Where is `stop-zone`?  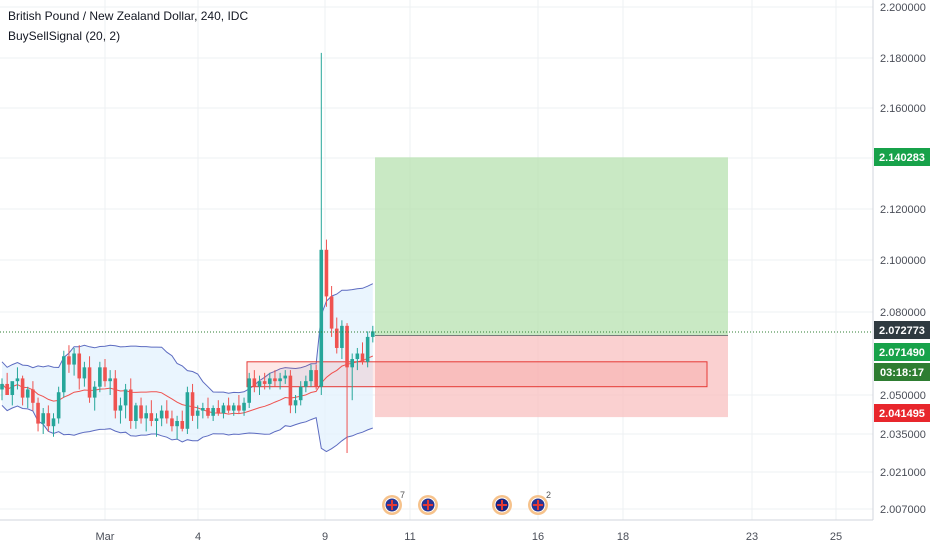
stop-zone is located at coordinates (551, 376).